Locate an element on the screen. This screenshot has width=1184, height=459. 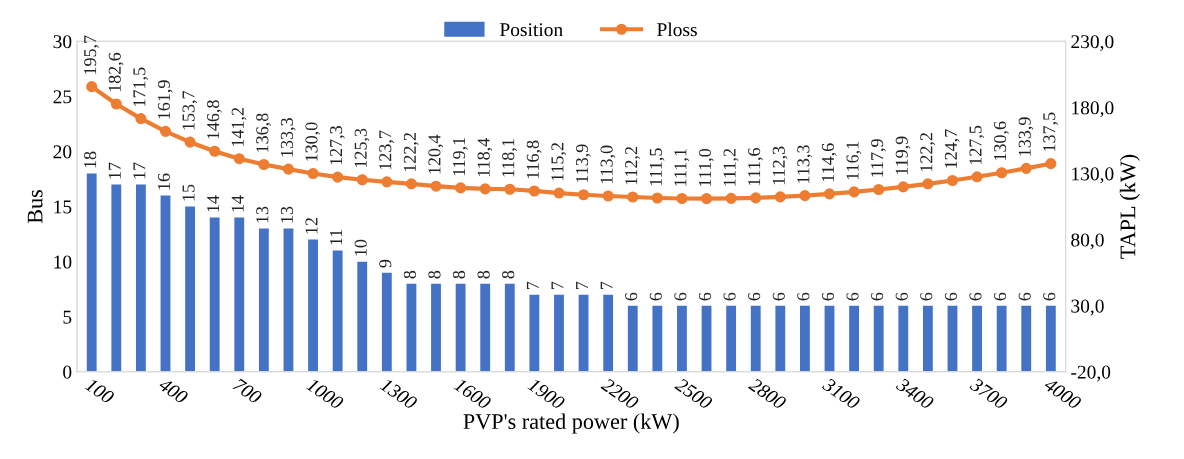
data-label: 15 is located at coordinates (188, 192).